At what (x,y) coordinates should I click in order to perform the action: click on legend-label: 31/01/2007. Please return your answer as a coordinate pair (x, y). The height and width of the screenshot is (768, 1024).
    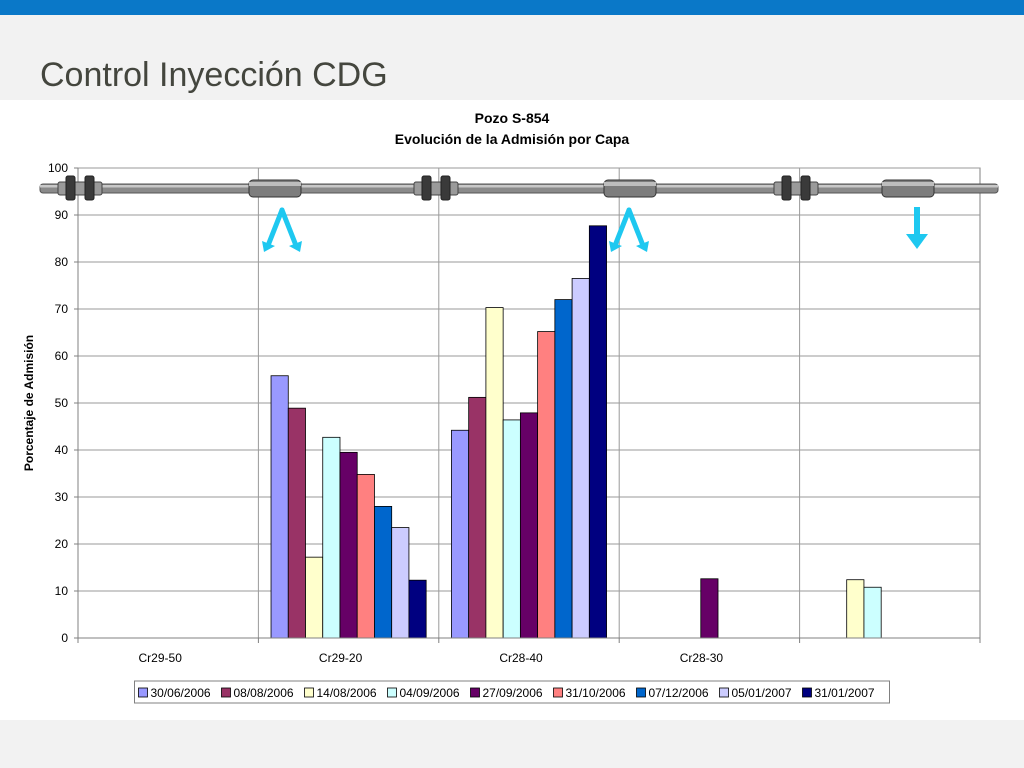
    Looking at the image, I should click on (845, 693).